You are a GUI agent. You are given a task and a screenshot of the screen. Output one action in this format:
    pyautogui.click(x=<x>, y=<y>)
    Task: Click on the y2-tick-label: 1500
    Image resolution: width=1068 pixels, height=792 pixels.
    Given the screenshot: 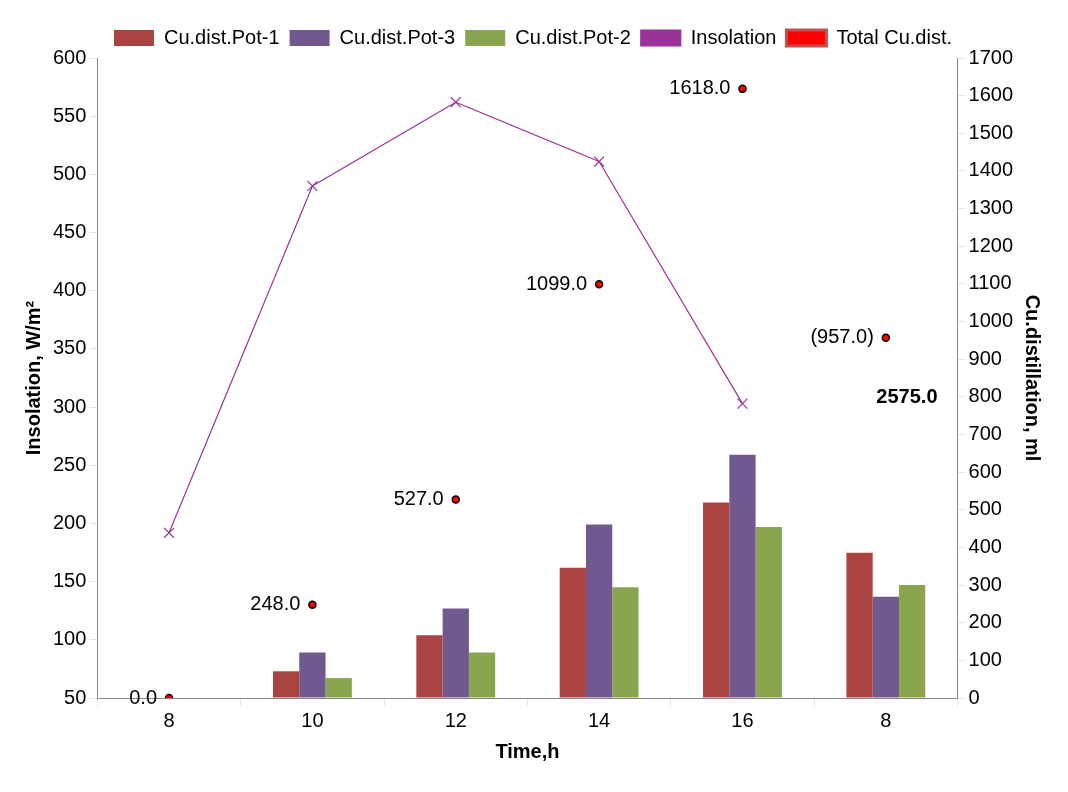 What is the action you would take?
    pyautogui.click(x=991, y=131)
    